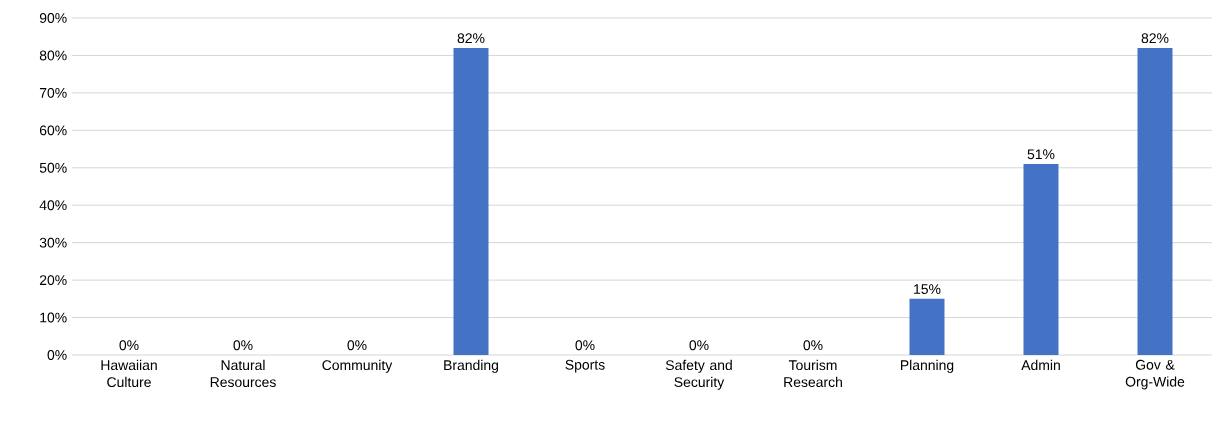 This screenshot has width=1217, height=429. I want to click on y-tick-label: 0%, so click(57, 355).